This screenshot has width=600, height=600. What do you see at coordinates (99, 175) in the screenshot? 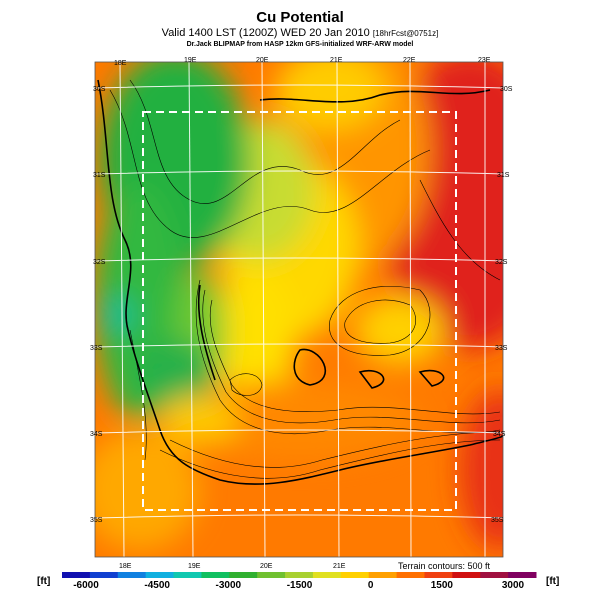
I see `lat-label-left: 31S` at bounding box center [99, 175].